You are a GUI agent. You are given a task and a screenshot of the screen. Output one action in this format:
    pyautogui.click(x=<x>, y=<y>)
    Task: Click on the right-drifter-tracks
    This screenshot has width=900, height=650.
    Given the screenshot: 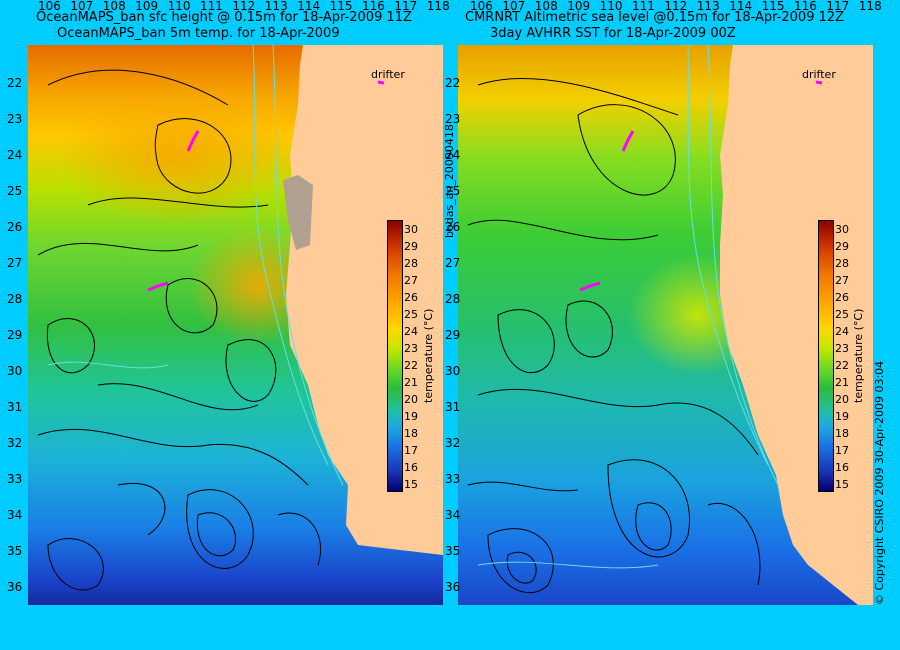 What is the action you would take?
    pyautogui.click(x=701, y=186)
    